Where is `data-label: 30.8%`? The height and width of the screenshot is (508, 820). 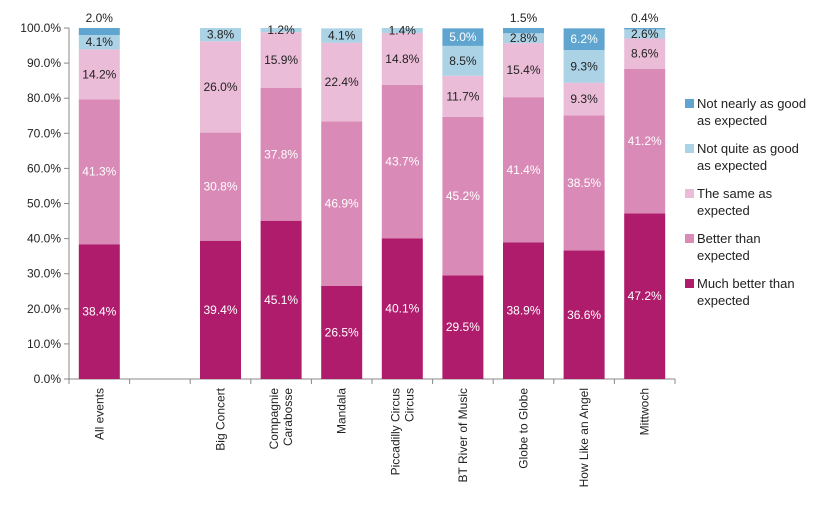 data-label: 30.8% is located at coordinates (220, 187).